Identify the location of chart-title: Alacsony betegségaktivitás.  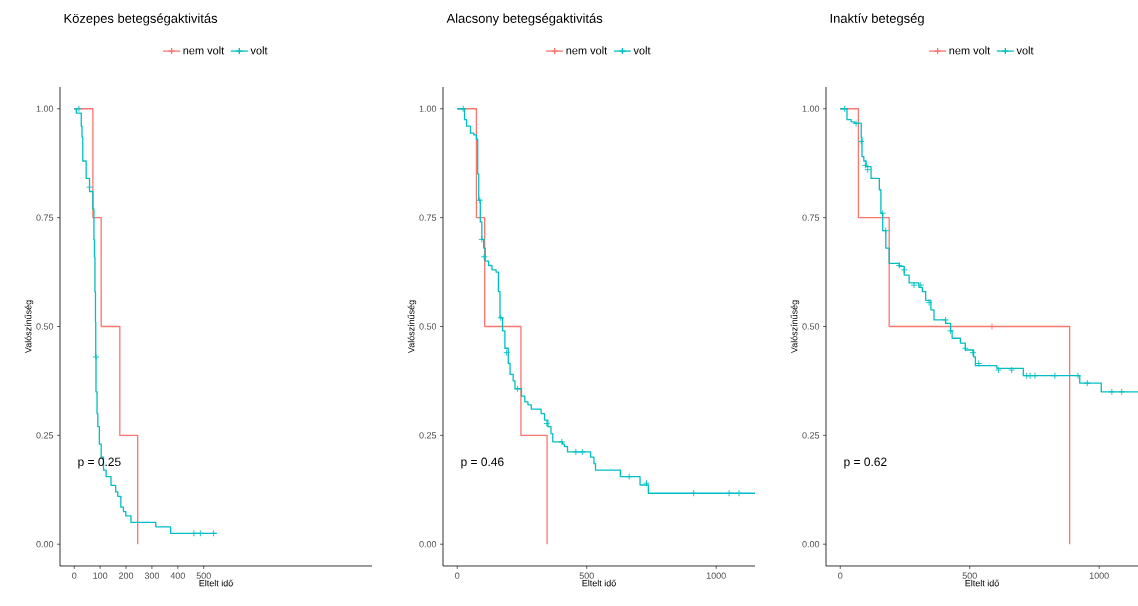
(524, 19).